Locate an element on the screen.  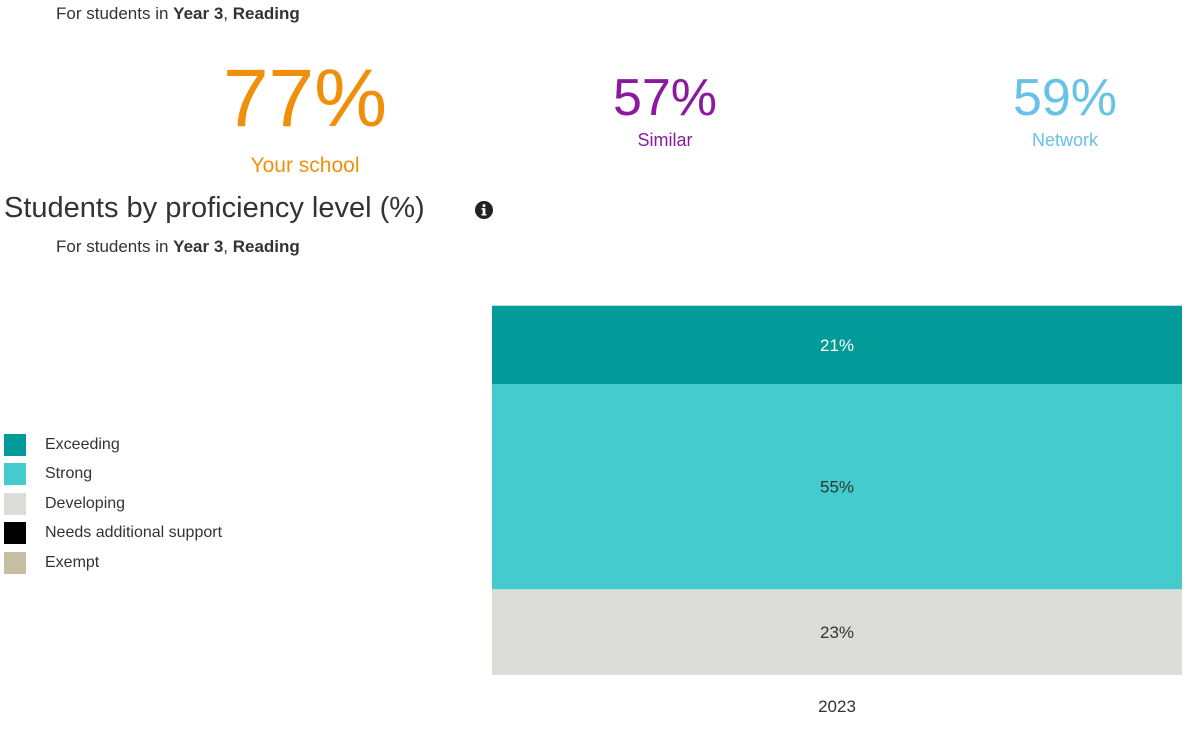
metric-label: Your school is located at coordinates (305, 165).